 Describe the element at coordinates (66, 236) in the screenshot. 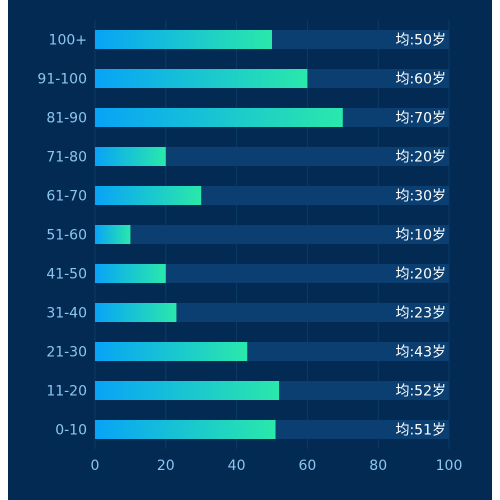

I see `category-label: 51-60` at that location.